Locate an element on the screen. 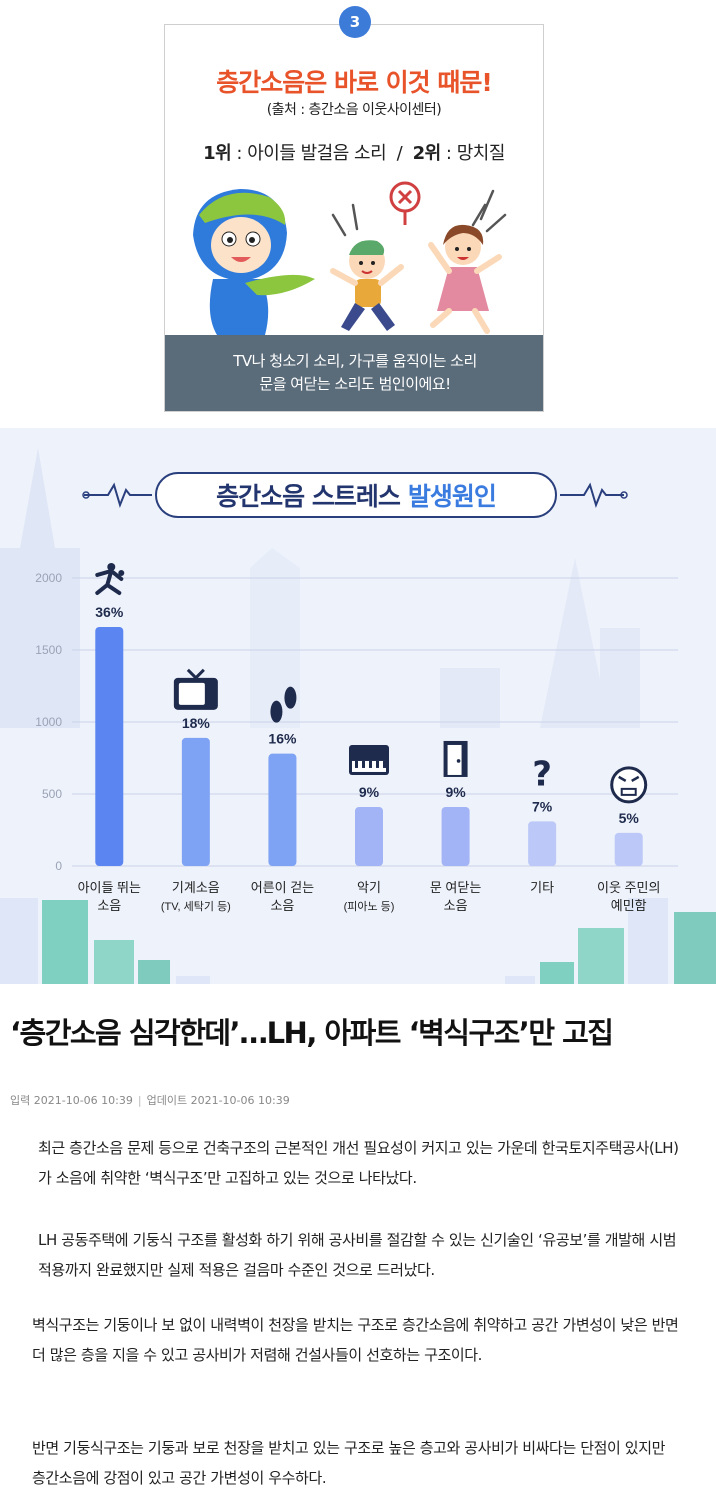  meta-update-date: 업데이트 2021-10-06 10:39 is located at coordinates (218, 1100).